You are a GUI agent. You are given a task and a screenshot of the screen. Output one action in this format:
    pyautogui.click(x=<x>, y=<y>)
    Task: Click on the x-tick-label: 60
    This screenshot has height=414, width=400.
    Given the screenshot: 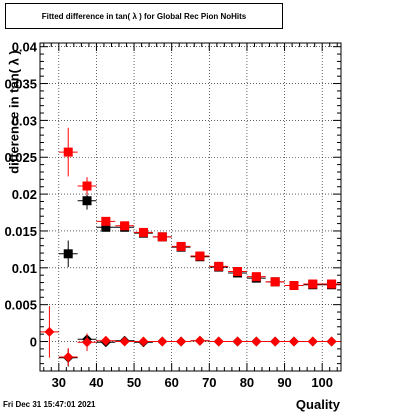 What is the action you would take?
    pyautogui.click(x=171, y=382)
    